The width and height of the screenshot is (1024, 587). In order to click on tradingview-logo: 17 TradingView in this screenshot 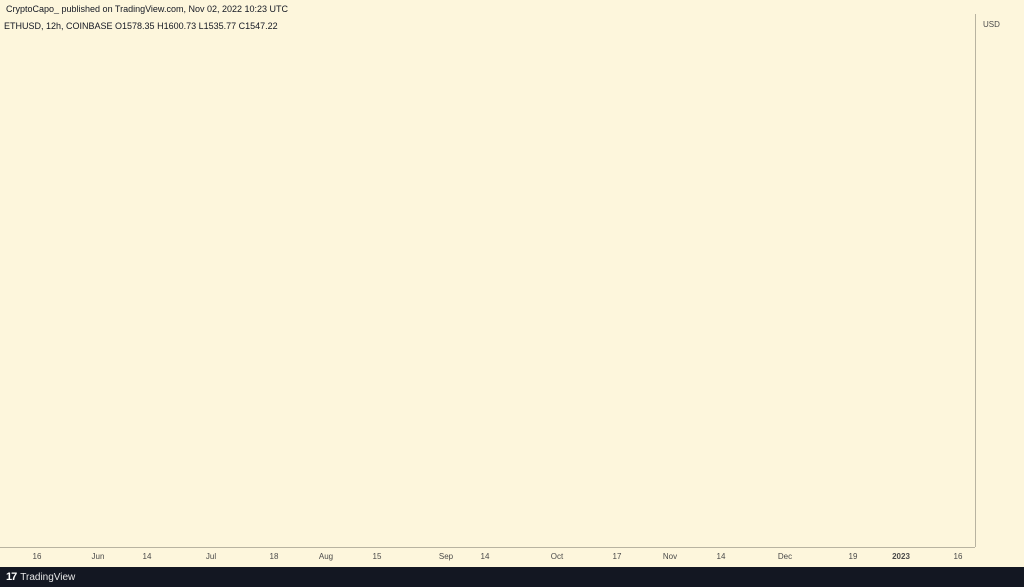, I will do `click(40, 577)`.